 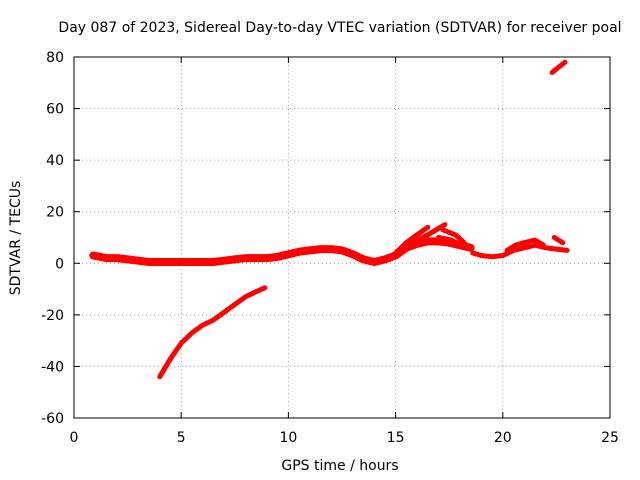 I want to click on y-axis-label: SDTVAR / TECUs, so click(x=16, y=238).